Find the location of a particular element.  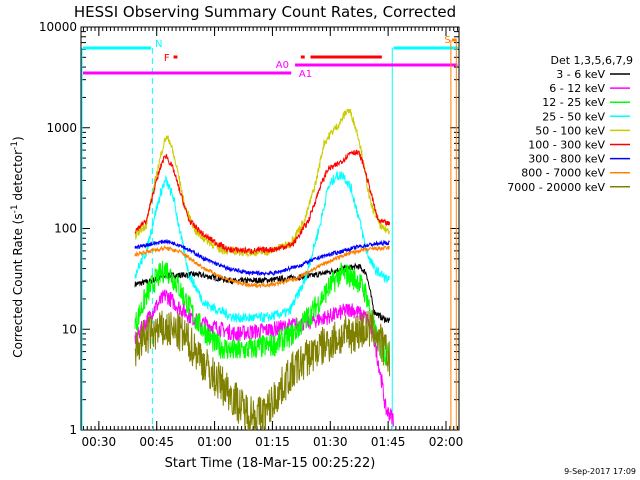

y-axis-label-text: Corrected Count Rate (s-1 detector-1) is located at coordinates (17, 246).